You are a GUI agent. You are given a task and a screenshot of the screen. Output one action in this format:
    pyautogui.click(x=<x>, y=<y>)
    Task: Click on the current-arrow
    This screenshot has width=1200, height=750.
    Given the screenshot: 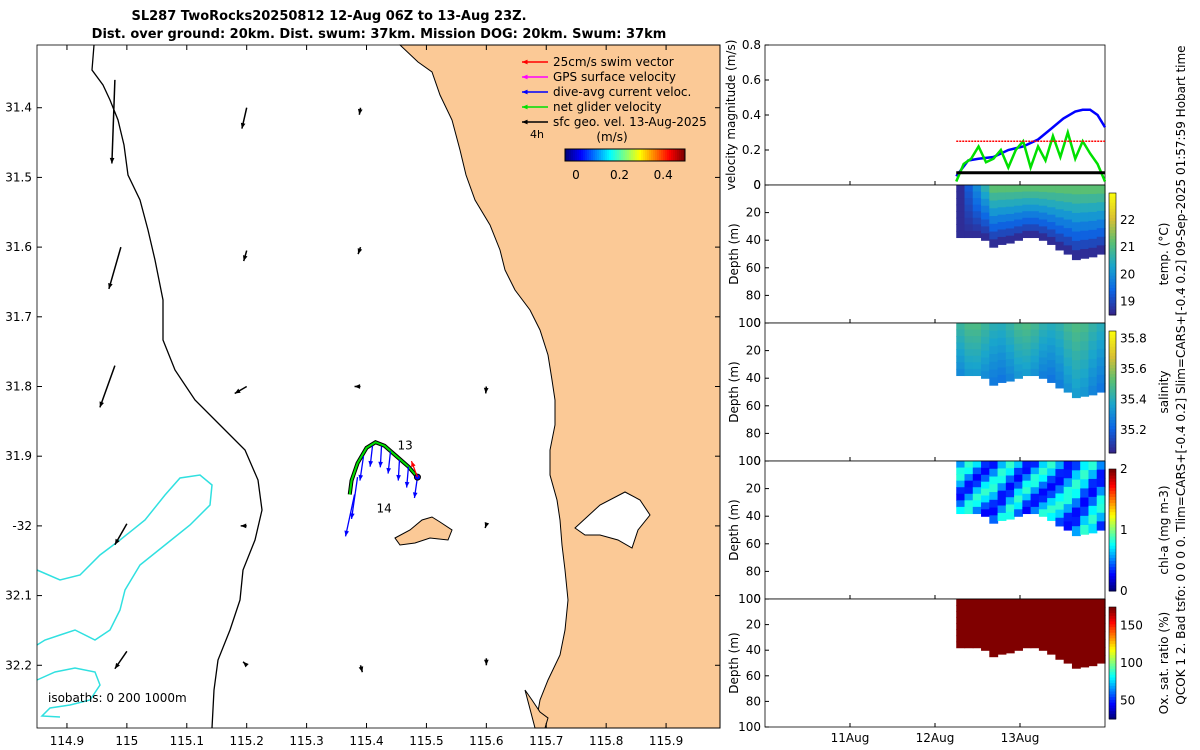 What is the action you would take?
    pyautogui.click(x=389, y=462)
    